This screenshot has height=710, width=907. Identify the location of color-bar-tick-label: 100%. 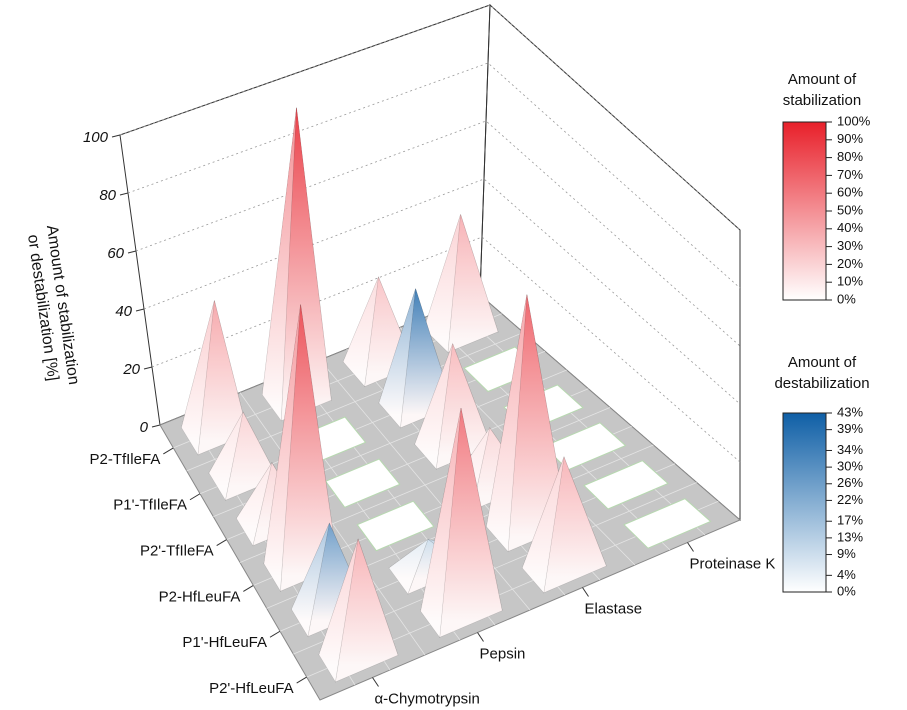
(854, 120).